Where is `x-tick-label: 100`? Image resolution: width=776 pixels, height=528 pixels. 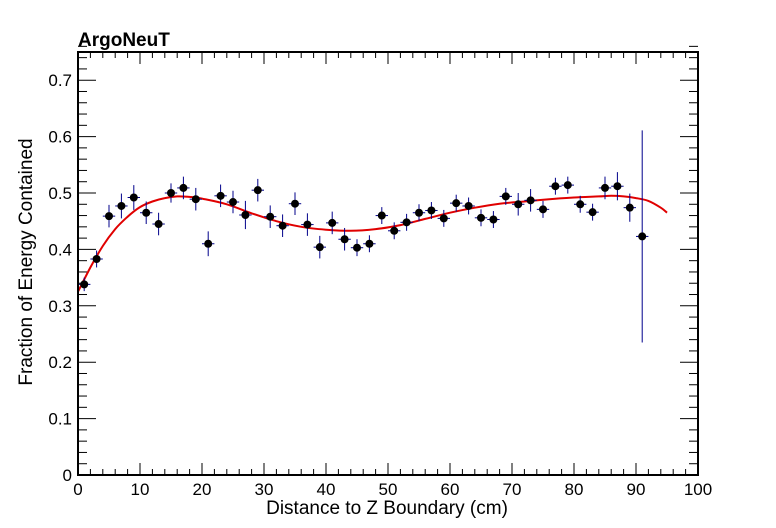
x-tick-label: 100 is located at coordinates (698, 489).